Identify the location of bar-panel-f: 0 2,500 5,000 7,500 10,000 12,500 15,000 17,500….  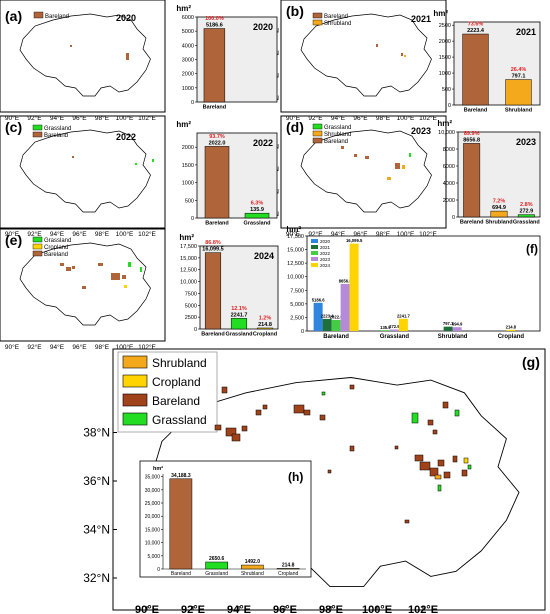
(413, 282).